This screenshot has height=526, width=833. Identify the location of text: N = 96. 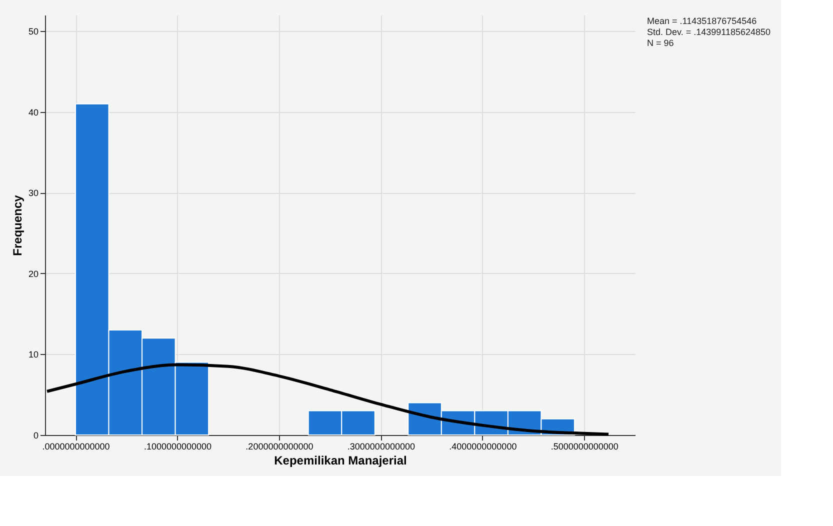
(660, 43).